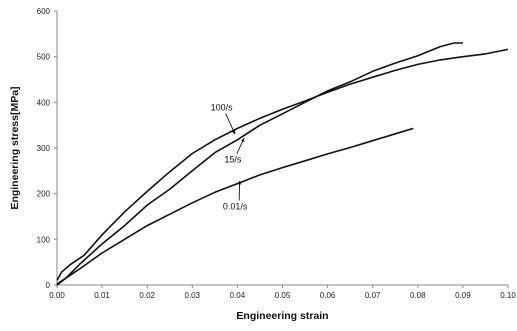  Describe the element at coordinates (48, 285) in the screenshot. I see `y-tick-label: 0` at that location.